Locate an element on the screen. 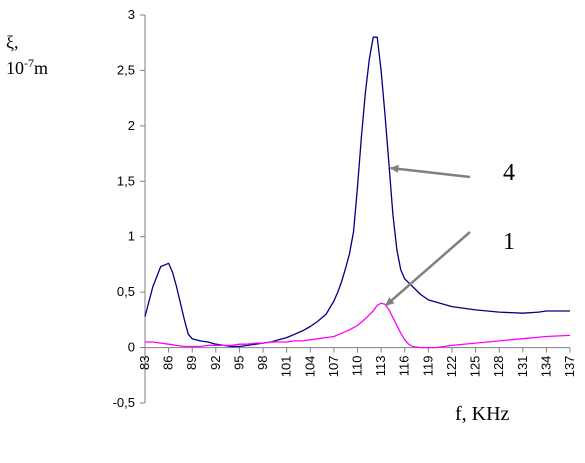 The image size is (585, 463). x-tick-label: 137 is located at coordinates (569, 367).